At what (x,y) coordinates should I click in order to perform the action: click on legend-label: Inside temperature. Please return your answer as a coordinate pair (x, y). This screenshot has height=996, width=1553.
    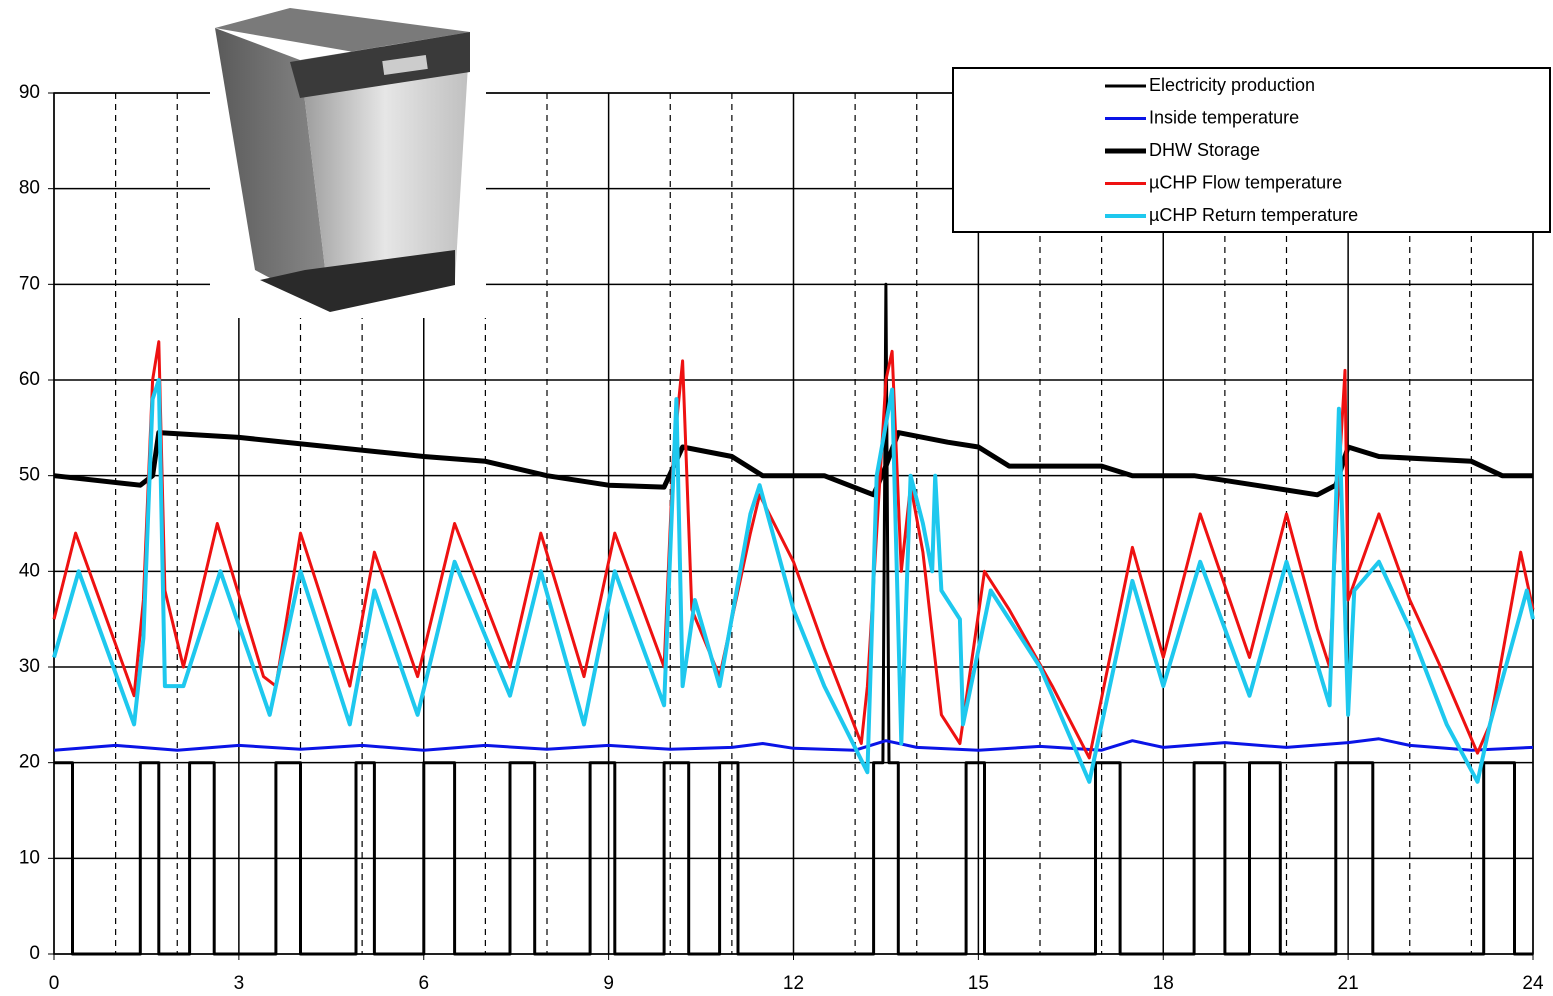
    Looking at the image, I should click on (1224, 117).